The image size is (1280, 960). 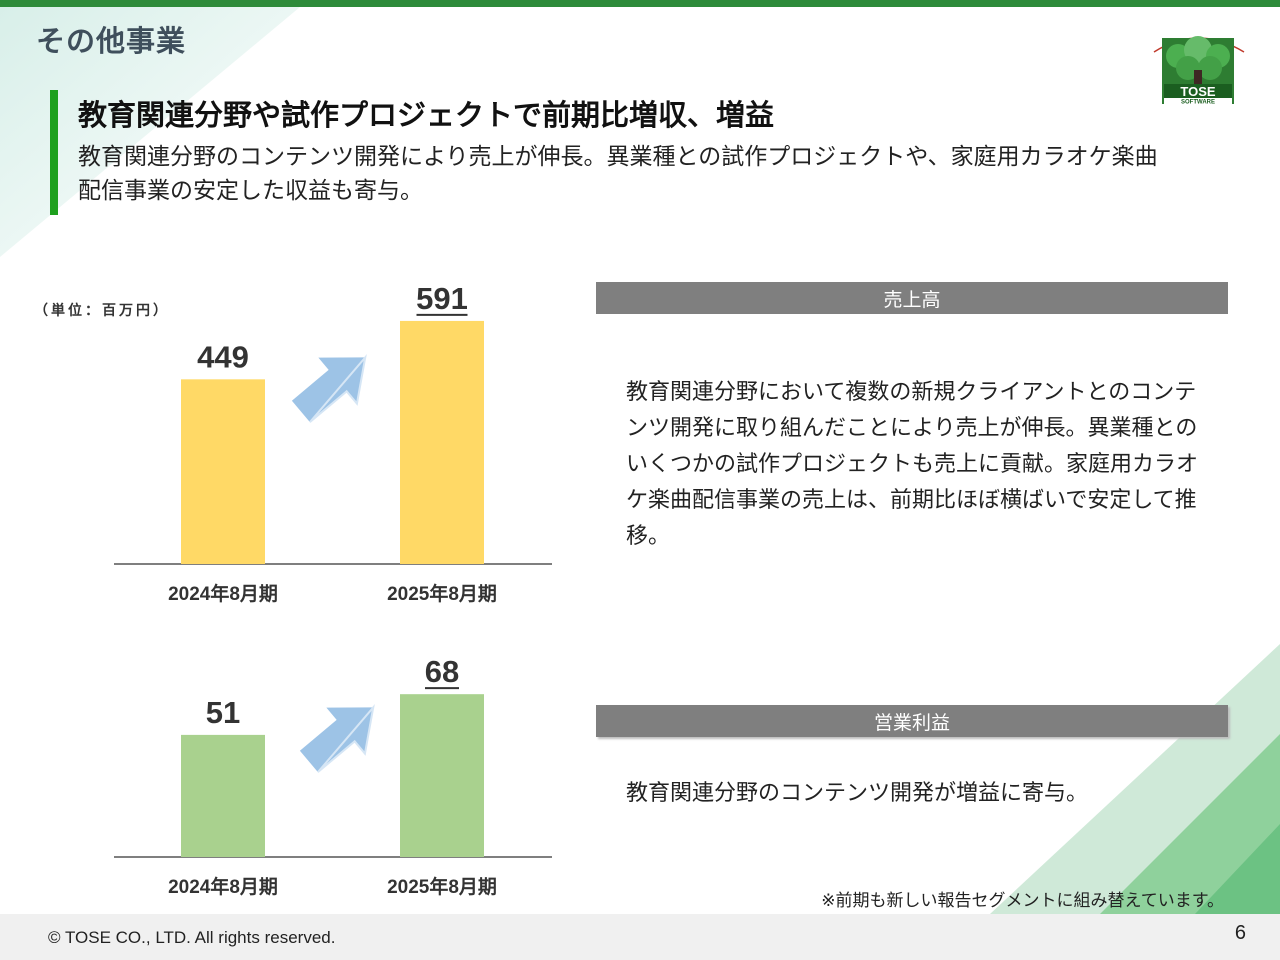 I want to click on sales-bar-chart: 449 2024年8月期 591 2025年8月期 +31.6%, so click(x=333, y=440).